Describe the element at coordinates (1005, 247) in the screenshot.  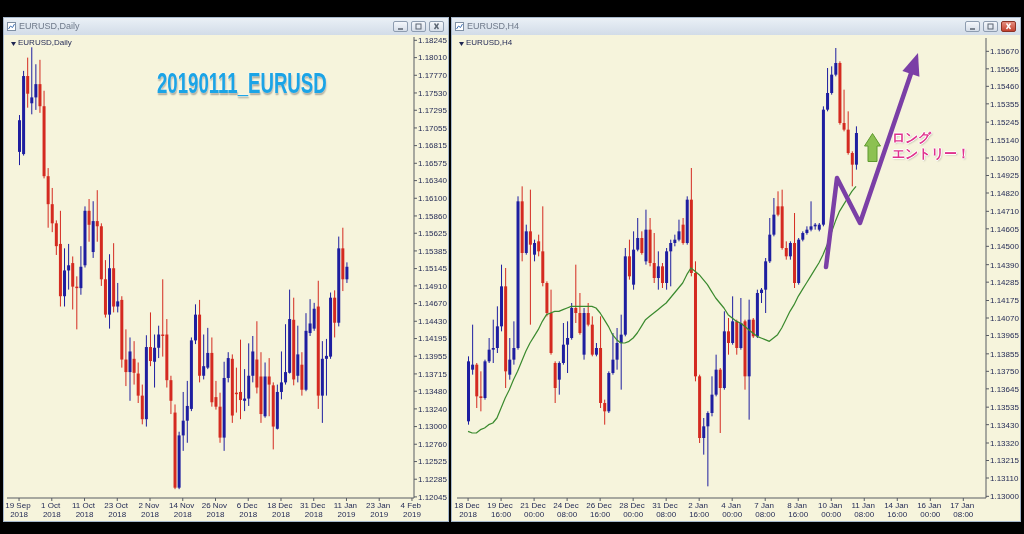
I see `y-tick-label: 1.14500` at that location.